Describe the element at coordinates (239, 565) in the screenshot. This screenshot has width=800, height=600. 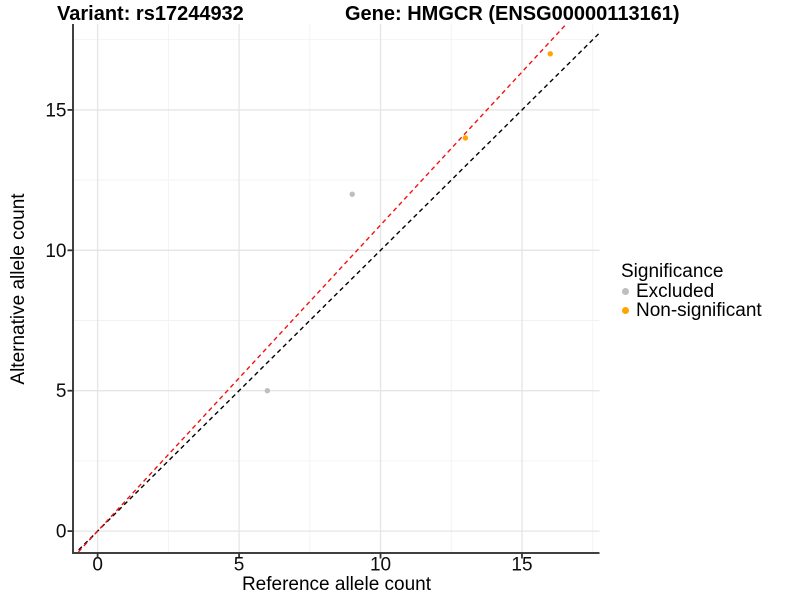
I see `x-tick-label: 5` at that location.